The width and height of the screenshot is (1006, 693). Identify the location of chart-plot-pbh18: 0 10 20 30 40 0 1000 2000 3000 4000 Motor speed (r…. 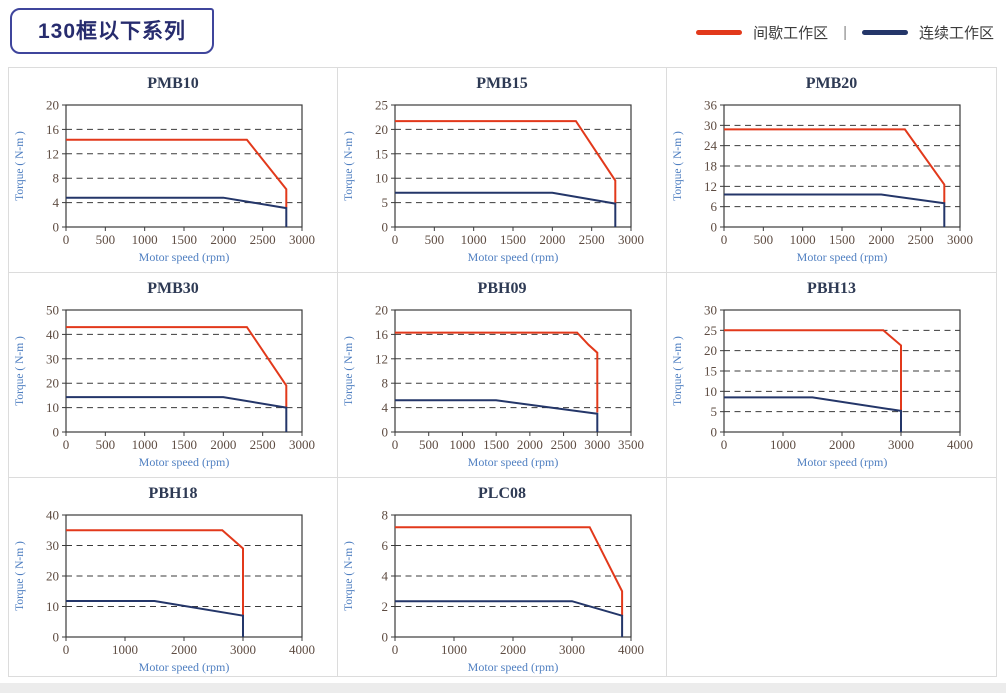
(164, 592).